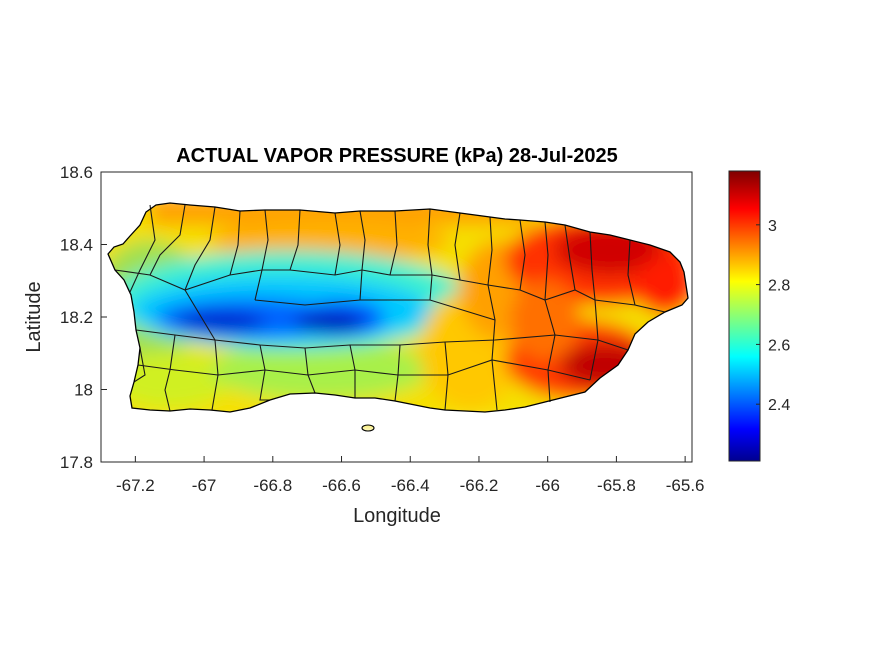 The image size is (875, 656). I want to click on x-tick-label: -66.8, so click(272, 485).